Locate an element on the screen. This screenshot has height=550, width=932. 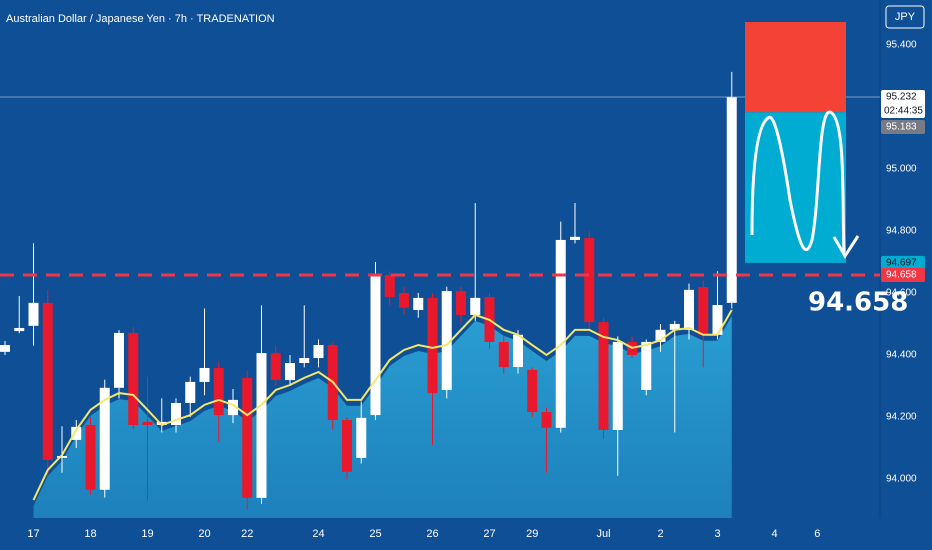
x-tick-label: 4 is located at coordinates (774, 534).